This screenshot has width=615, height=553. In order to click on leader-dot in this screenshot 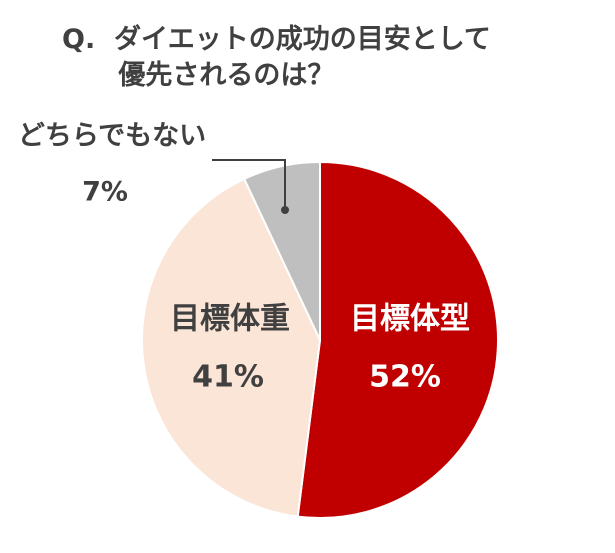, I will do `click(285, 210)`.